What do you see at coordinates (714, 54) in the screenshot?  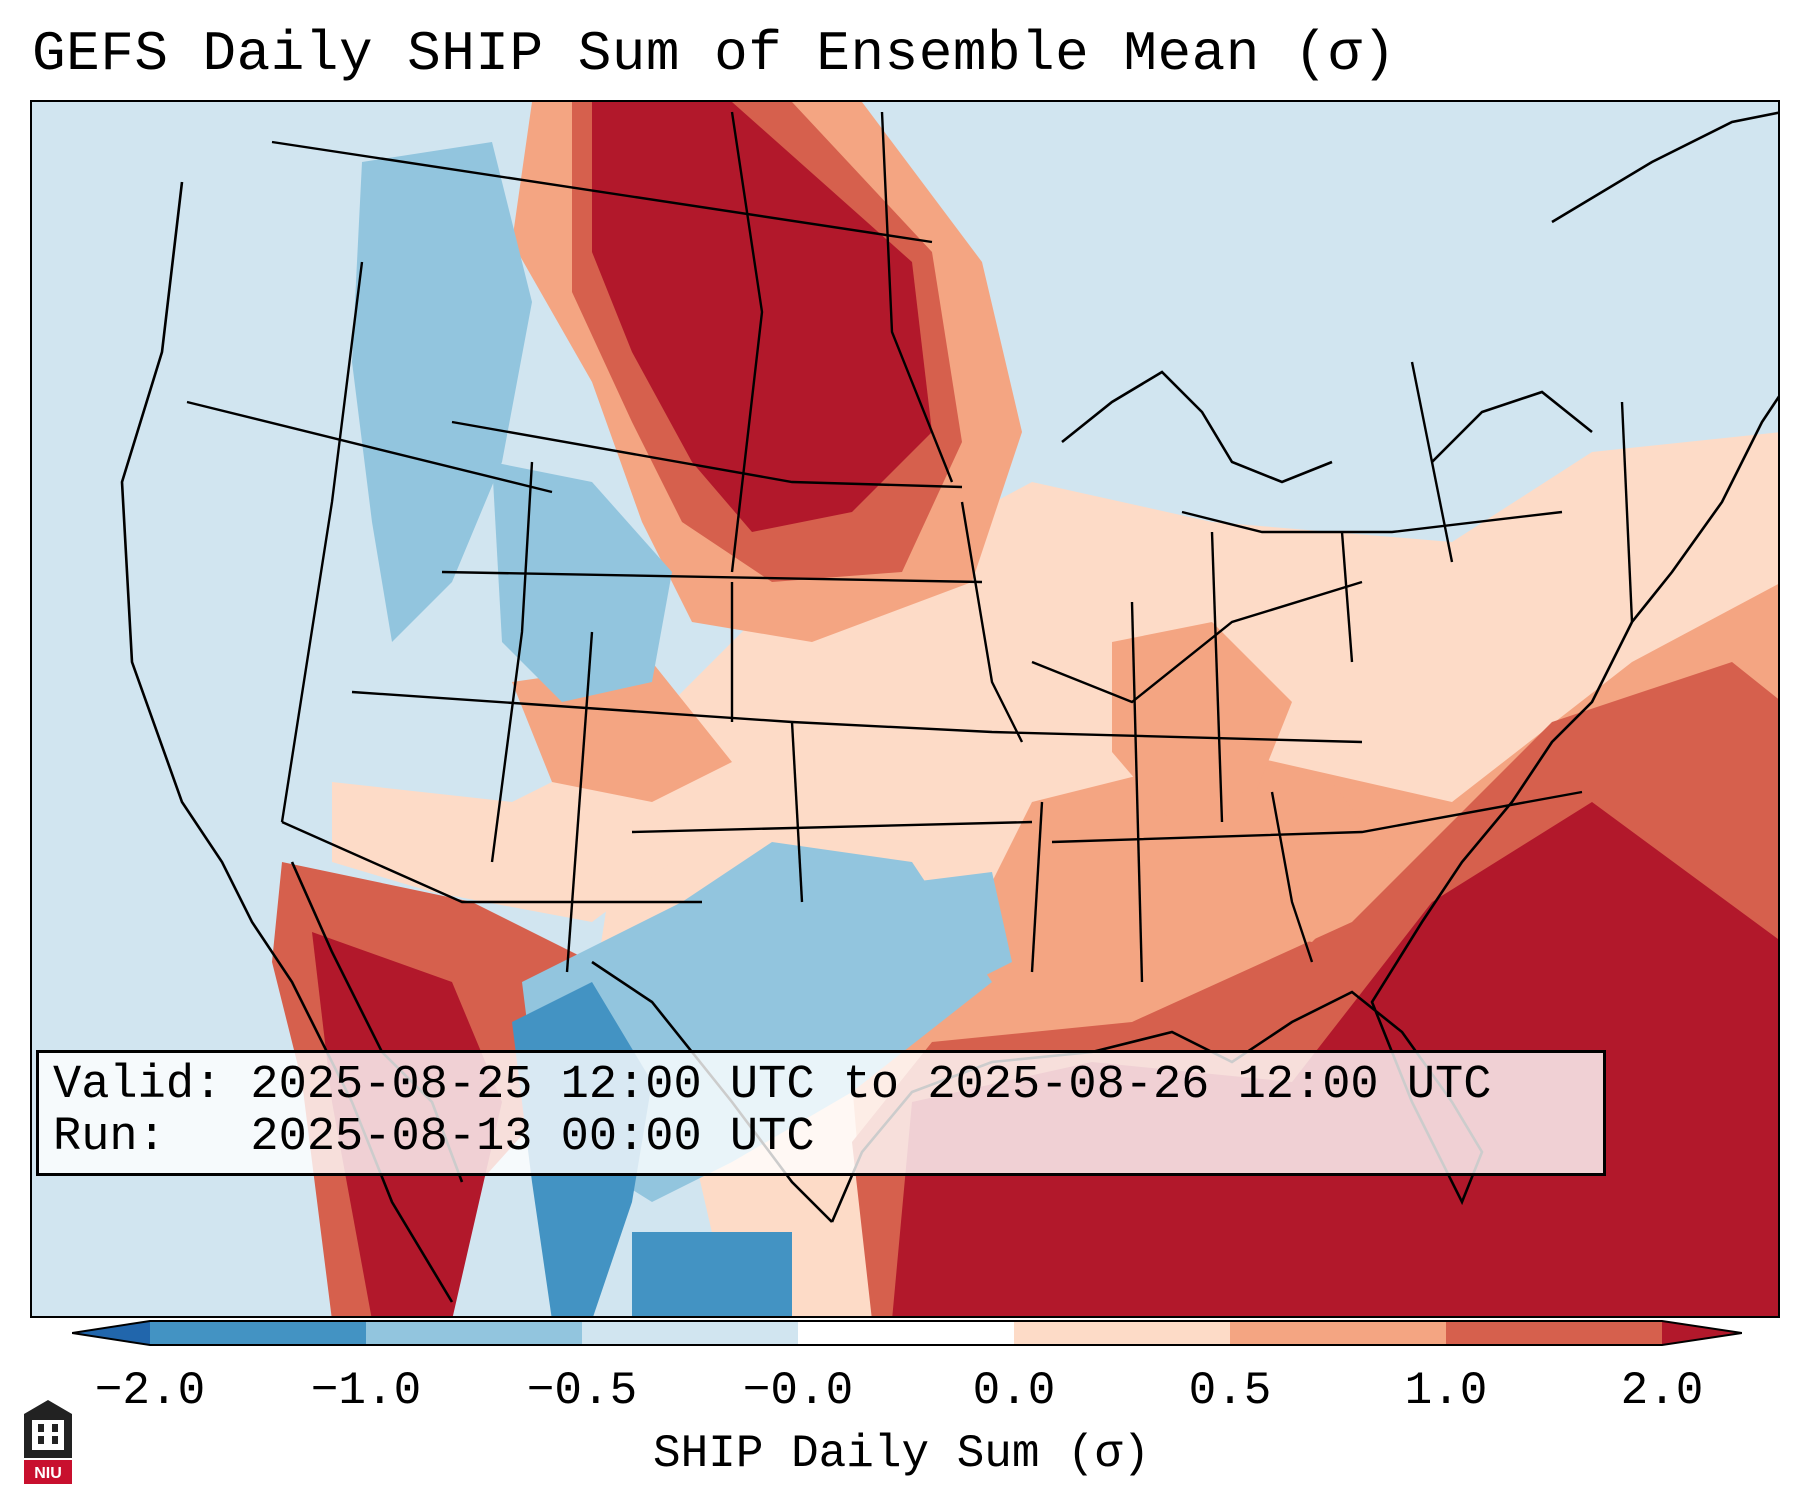 I see `map-title: GEFS Daily SHIP Sum of Ensemble Mean (σ)` at bounding box center [714, 54].